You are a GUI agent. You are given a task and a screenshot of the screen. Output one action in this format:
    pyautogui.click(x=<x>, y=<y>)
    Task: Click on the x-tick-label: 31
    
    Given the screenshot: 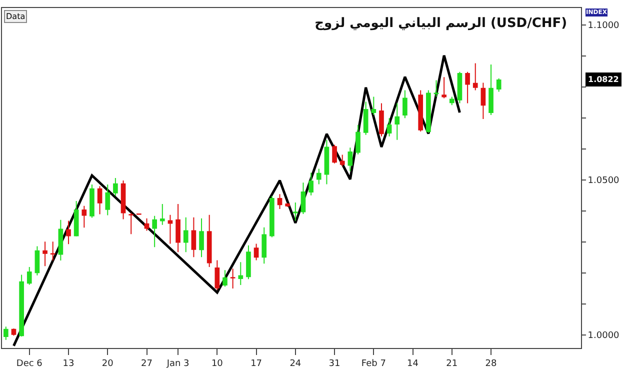 What is the action you would take?
    pyautogui.click(x=334, y=363)
    